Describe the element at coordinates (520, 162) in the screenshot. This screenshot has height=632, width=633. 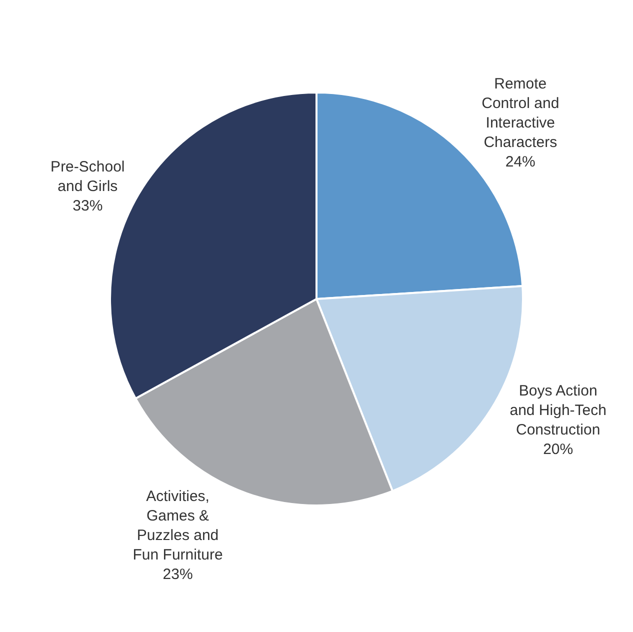
I see `data-label: 24%` at that location.